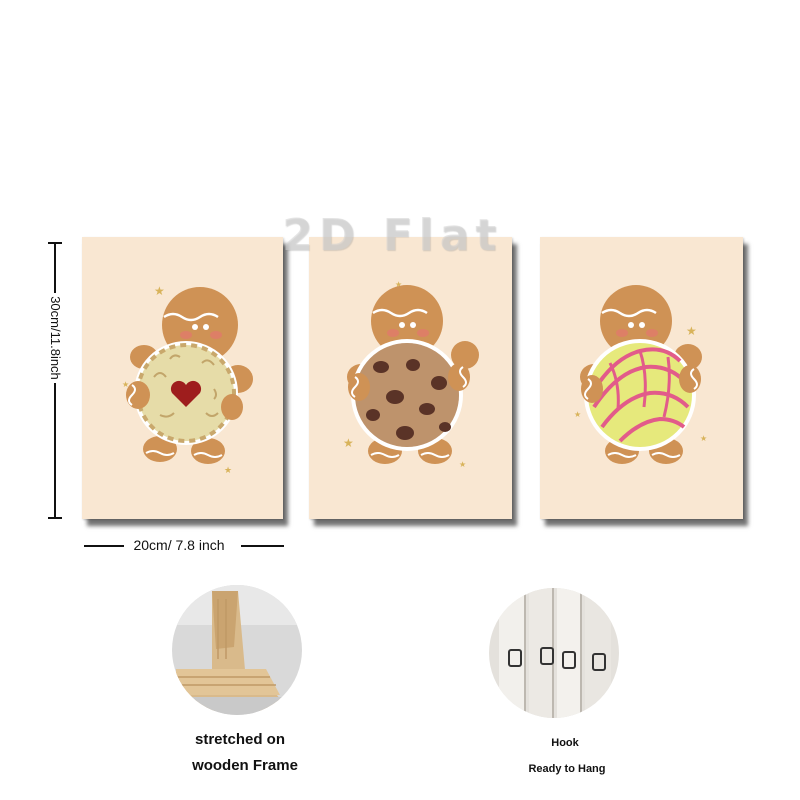 This screenshot has height=800, width=800. I want to click on canvas-hooks-photo, so click(554, 653).